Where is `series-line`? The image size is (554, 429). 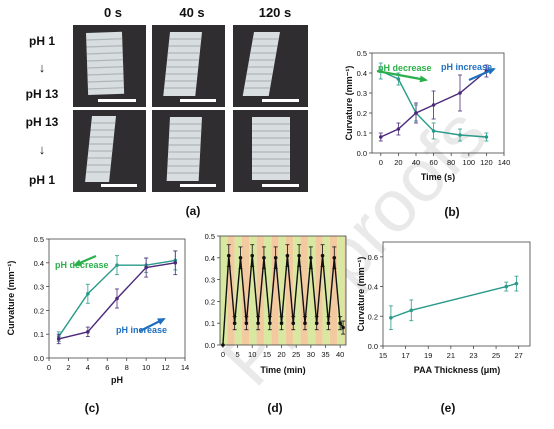 series-line is located at coordinates (433, 104).